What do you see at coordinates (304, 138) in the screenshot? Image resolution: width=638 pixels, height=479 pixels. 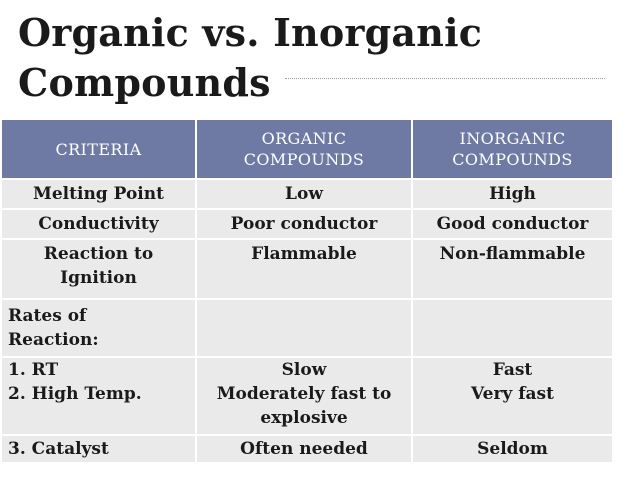 I see `header-organic-line1: ORGANIC` at bounding box center [304, 138].